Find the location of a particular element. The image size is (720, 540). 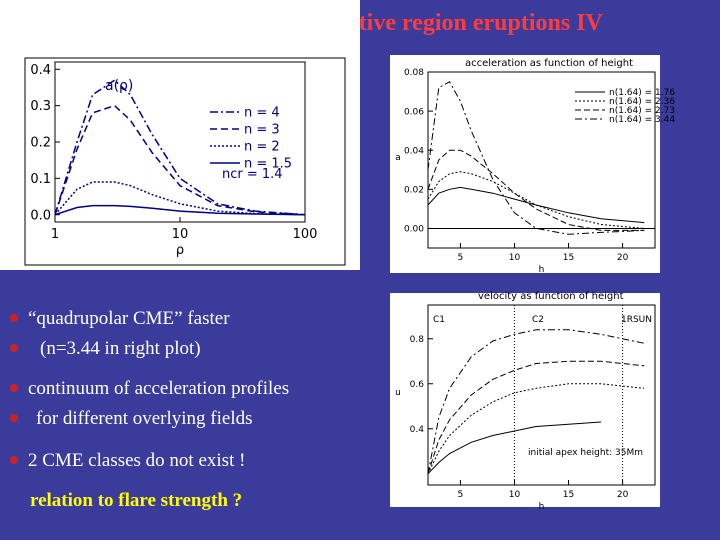

panel is located at coordinates (525, 400).